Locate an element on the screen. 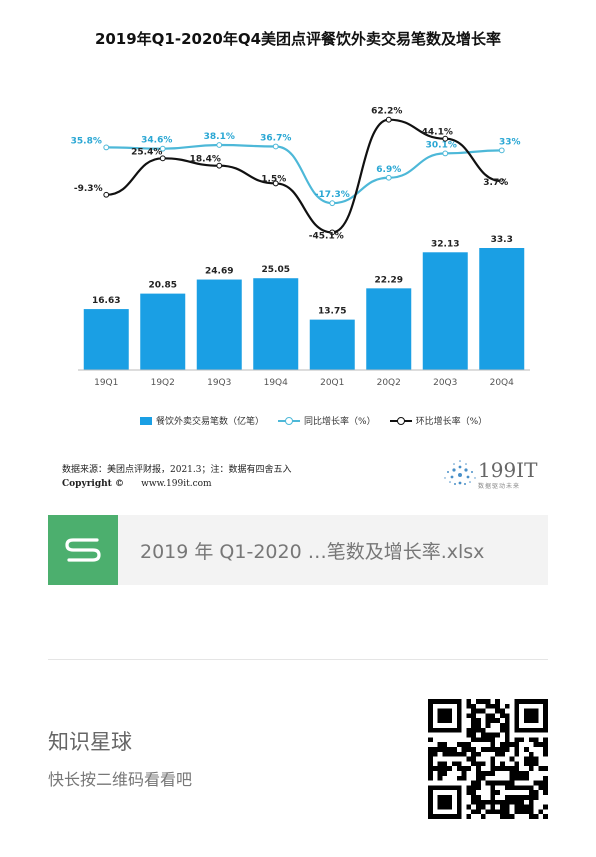 The height and width of the screenshot is (857, 596). x-tick-label: 19Q3 is located at coordinates (219, 383).